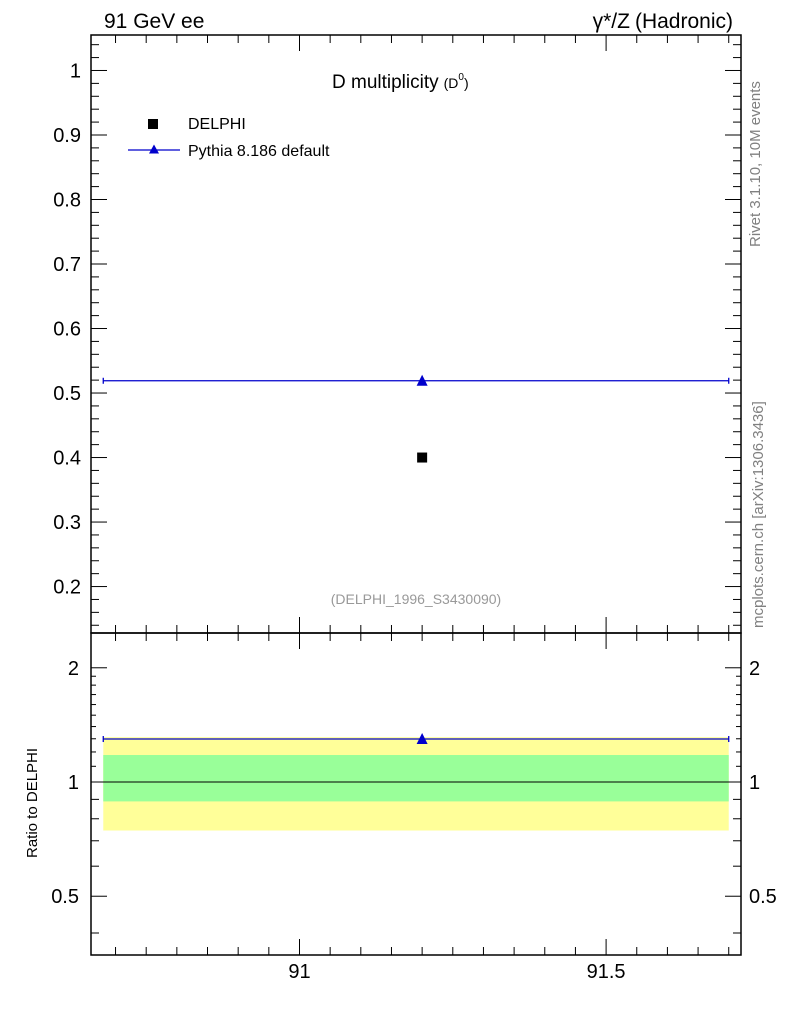  Describe the element at coordinates (461, 77) in the screenshot. I see `main-title-superscript: 0` at that location.